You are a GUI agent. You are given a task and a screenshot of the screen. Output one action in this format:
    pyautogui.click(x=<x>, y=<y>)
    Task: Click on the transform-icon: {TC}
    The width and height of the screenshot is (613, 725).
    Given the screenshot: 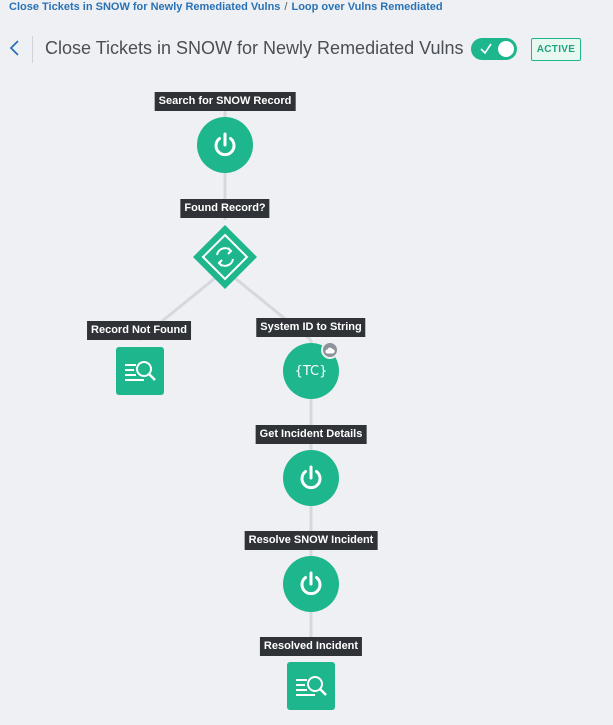 What is the action you would take?
    pyautogui.click(x=311, y=371)
    